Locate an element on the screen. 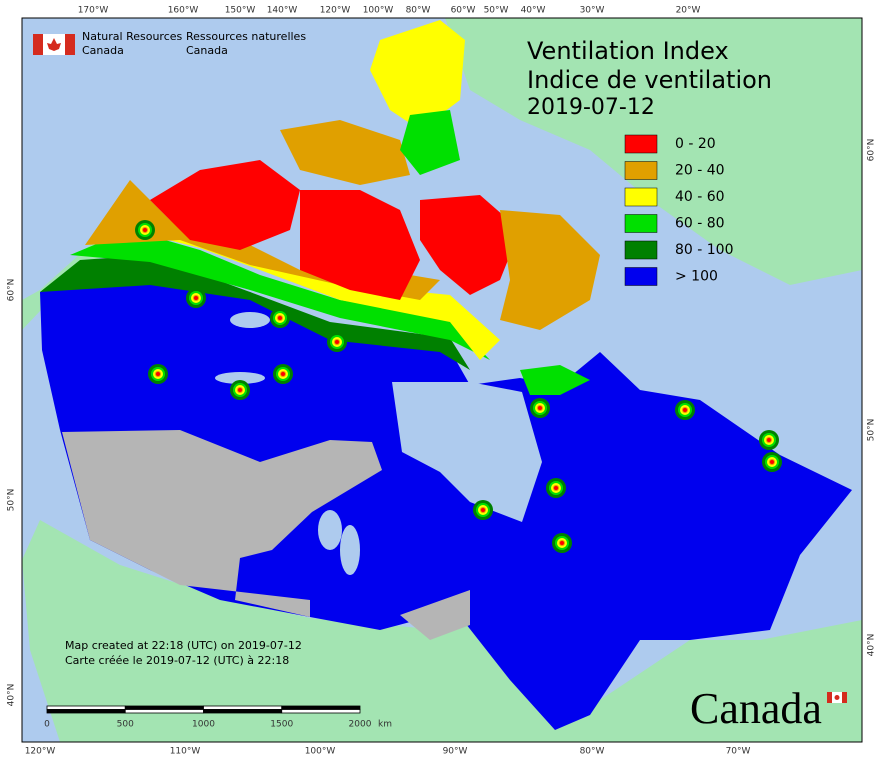 This screenshot has width=880, height=760. legend-label: 40 - 60 is located at coordinates (700, 197).